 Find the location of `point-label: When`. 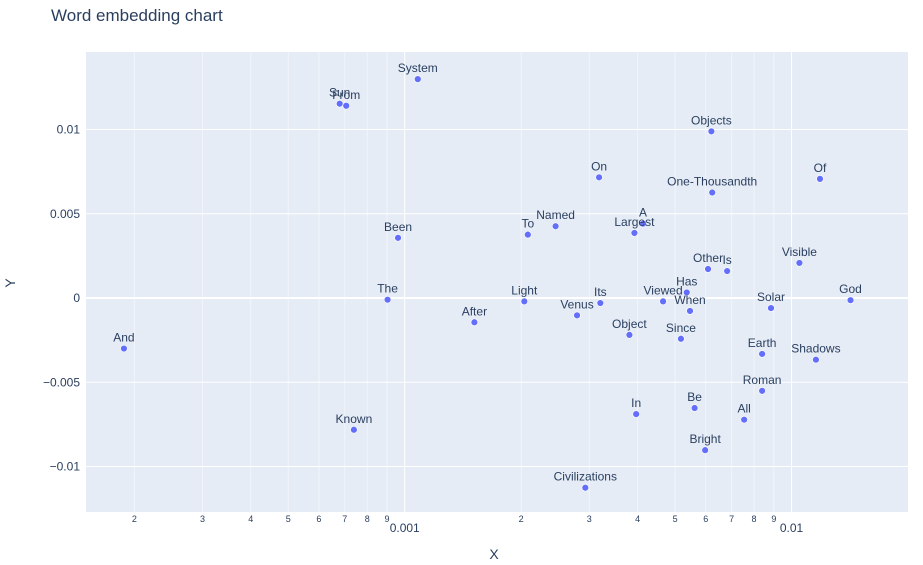

point-label: When is located at coordinates (689, 300).